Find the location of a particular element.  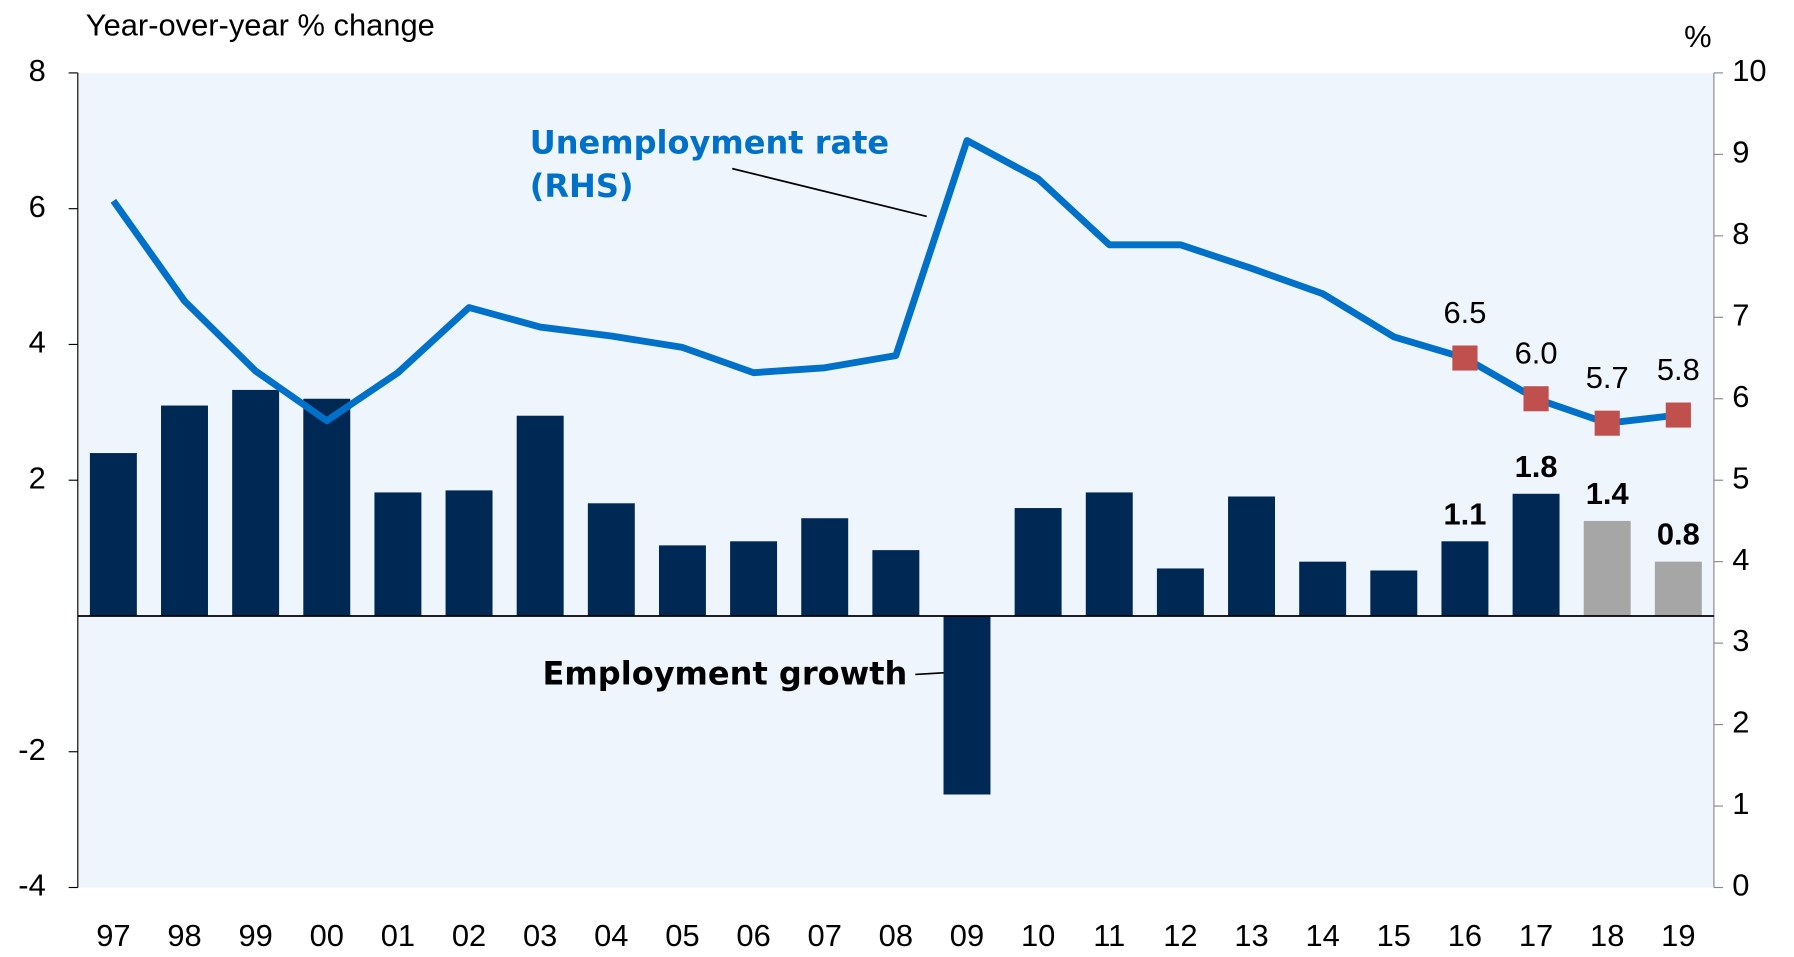

y2-tick-label: 8 is located at coordinates (1740, 233).